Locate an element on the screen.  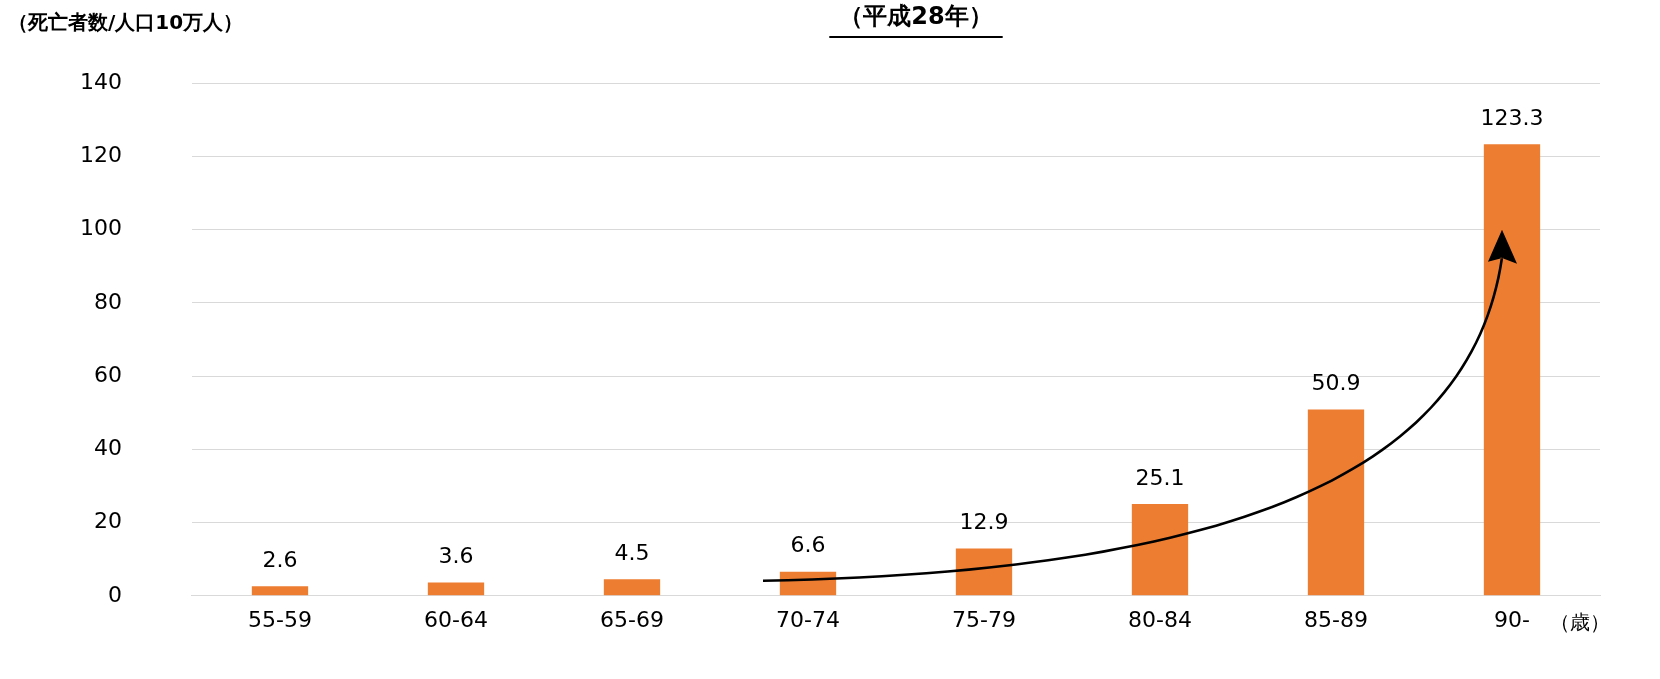
data-label: 3.6 is located at coordinates (456, 556).